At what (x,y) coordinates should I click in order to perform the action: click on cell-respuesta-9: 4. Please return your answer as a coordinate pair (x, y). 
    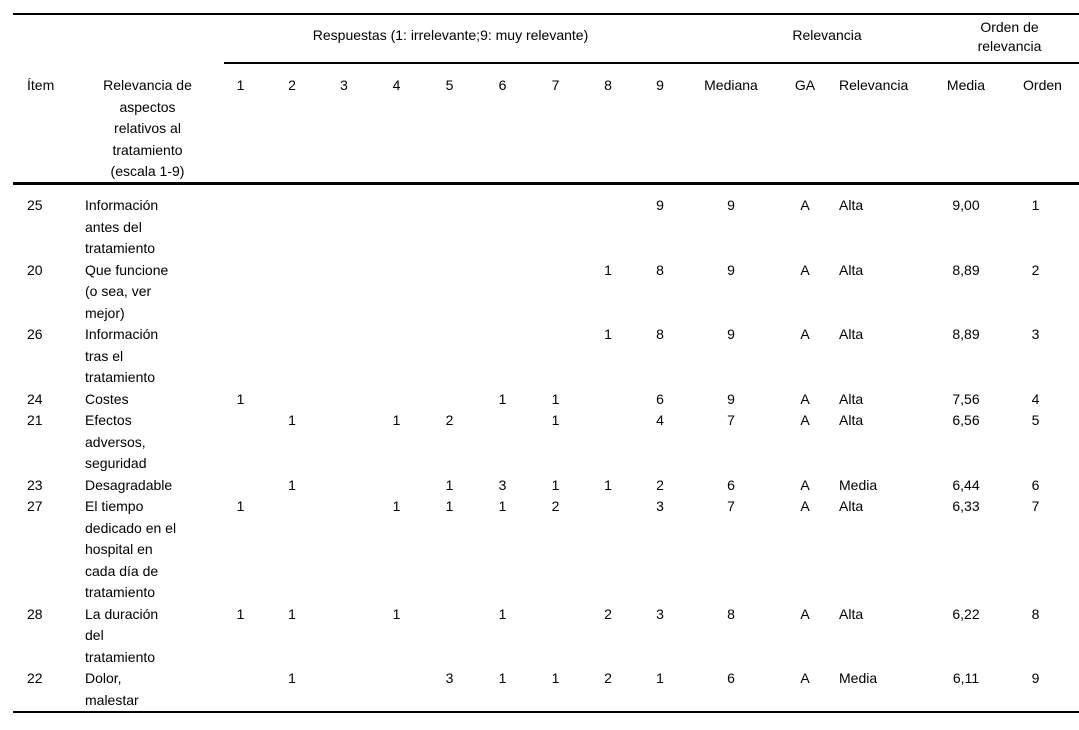
    Looking at the image, I should click on (660, 420).